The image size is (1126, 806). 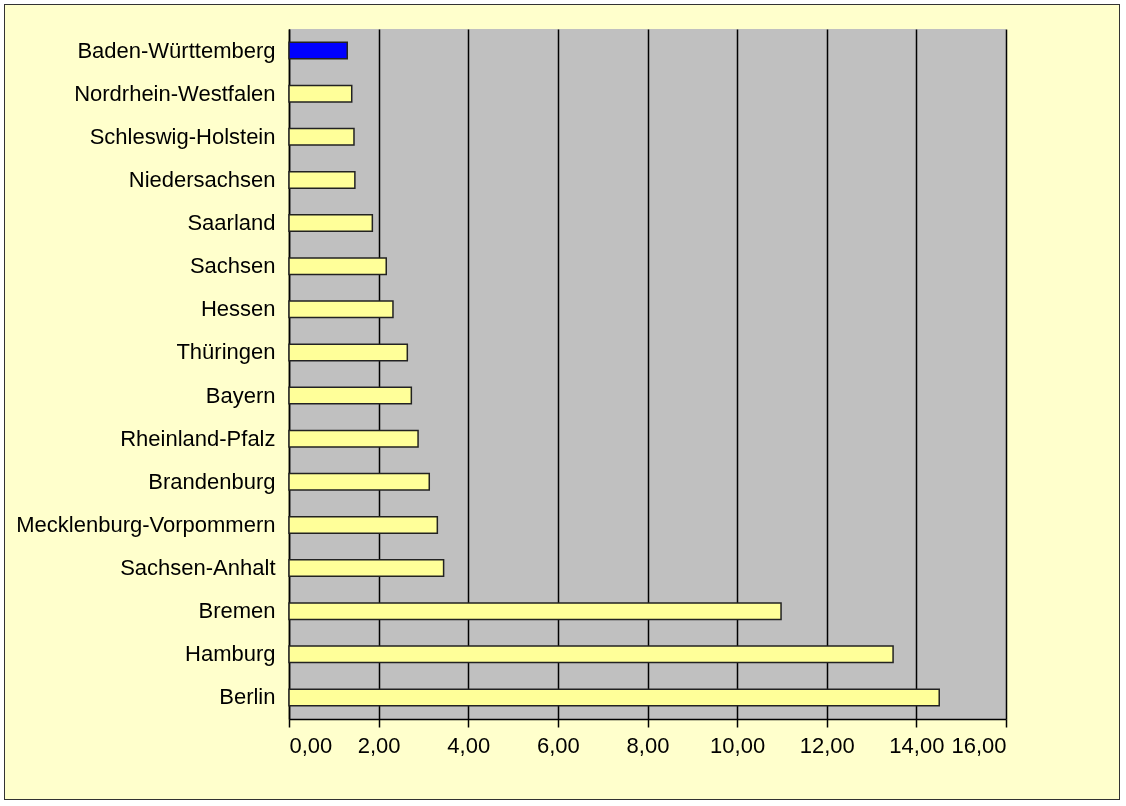 I want to click on x-tick-label: 10,00, so click(x=738, y=745).